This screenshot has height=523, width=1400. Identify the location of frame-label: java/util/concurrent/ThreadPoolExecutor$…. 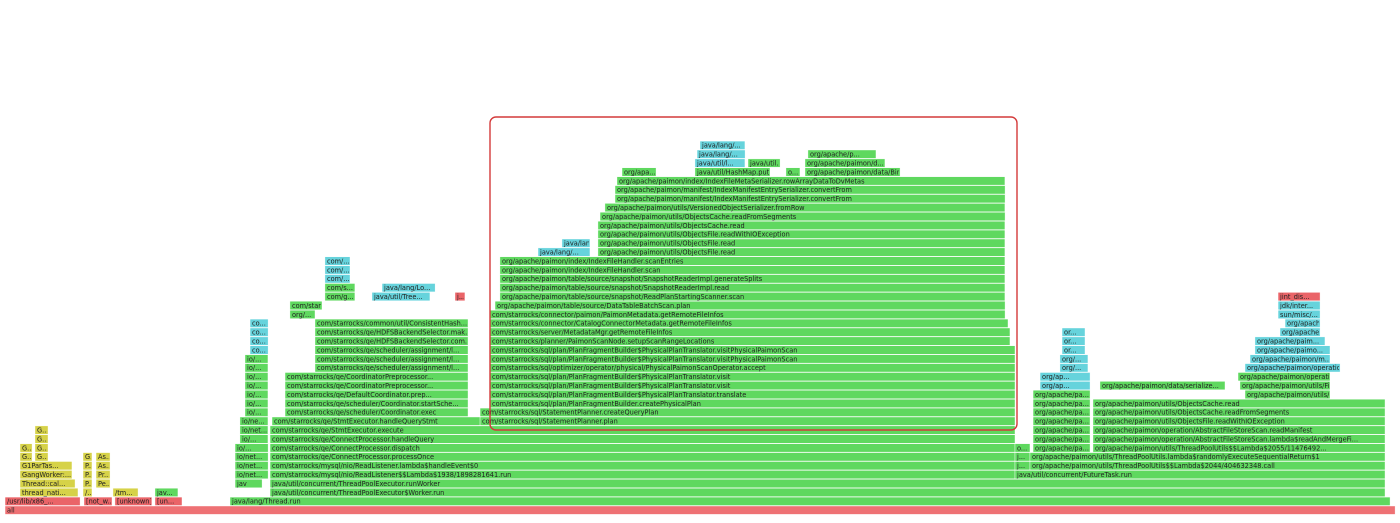
(357, 493).